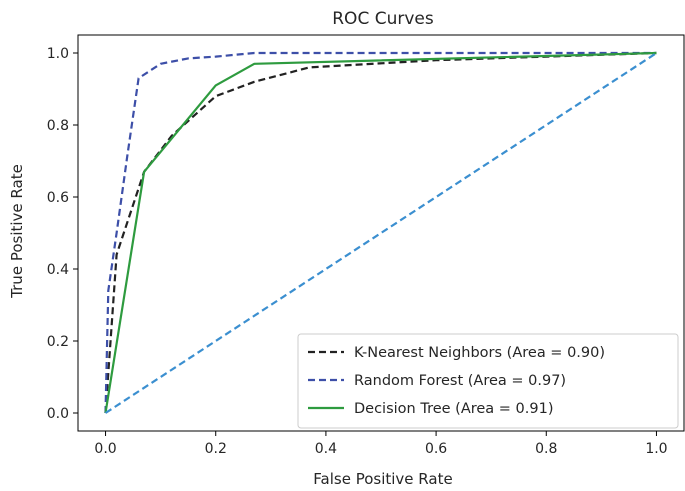  I want to click on x-tick-label: 0.8, so click(546, 449).